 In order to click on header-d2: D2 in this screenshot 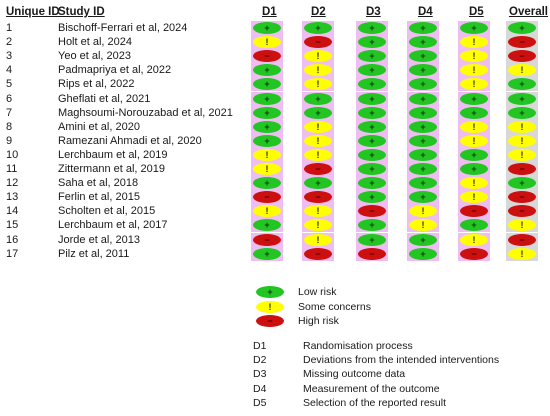, I will do `click(318, 12)`.